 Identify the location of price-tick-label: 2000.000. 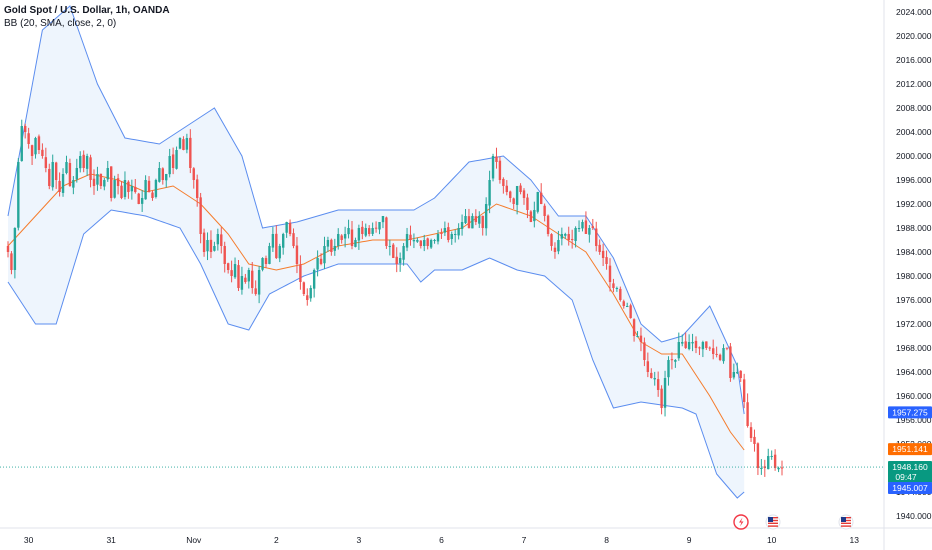
(914, 156).